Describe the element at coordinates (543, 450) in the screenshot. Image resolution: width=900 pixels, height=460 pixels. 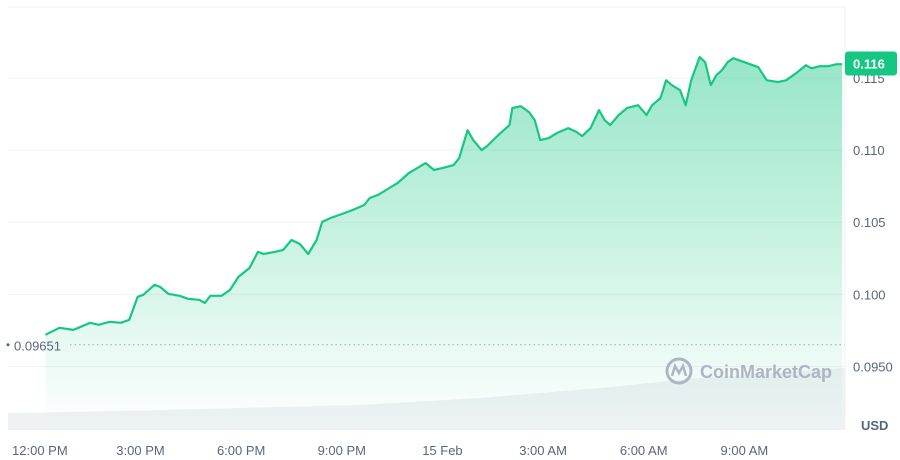
I see `x-tick-label: 3:00 AM` at that location.